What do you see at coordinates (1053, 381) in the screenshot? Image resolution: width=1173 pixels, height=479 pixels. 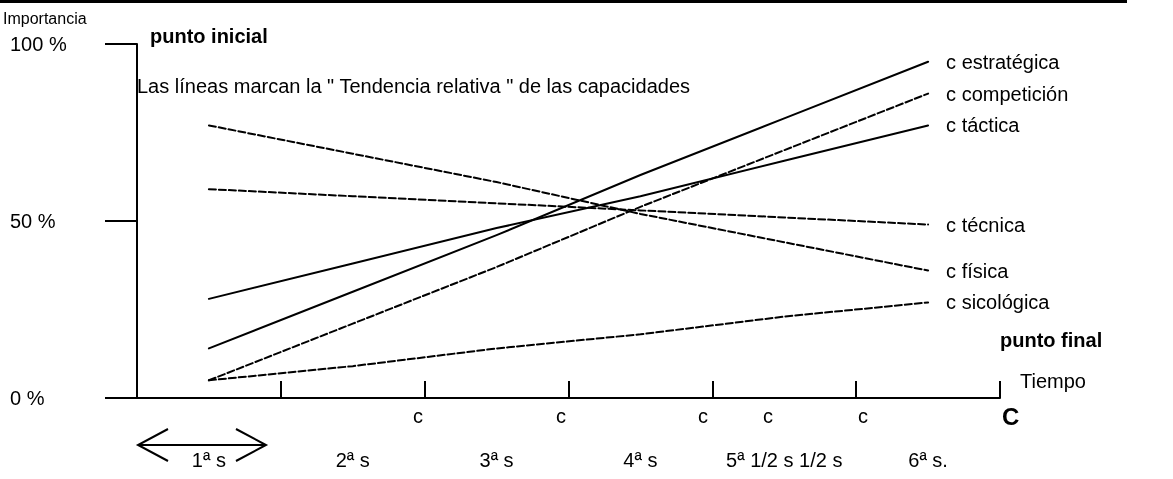 I see `x-axis-title: Tiempo` at bounding box center [1053, 381].